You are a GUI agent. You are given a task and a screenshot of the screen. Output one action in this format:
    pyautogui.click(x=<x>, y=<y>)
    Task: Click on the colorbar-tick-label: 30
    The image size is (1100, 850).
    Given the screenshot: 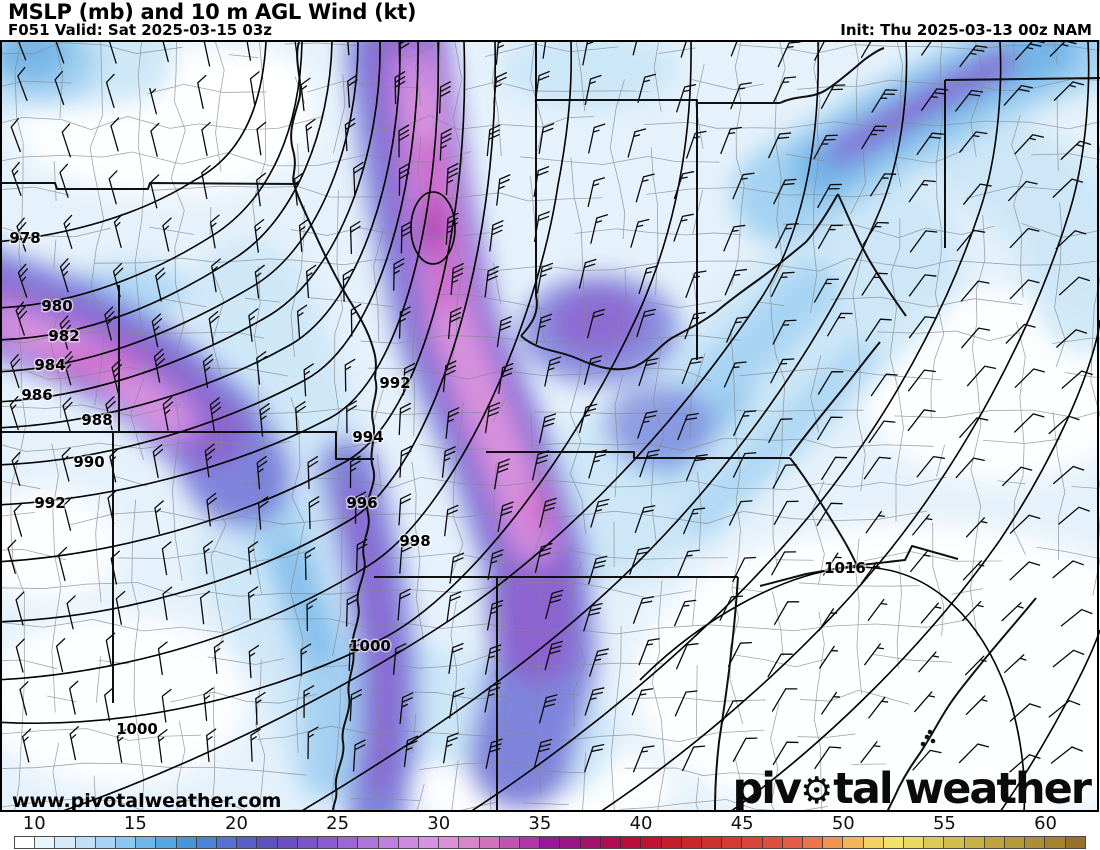 What is the action you would take?
    pyautogui.click(x=439, y=823)
    